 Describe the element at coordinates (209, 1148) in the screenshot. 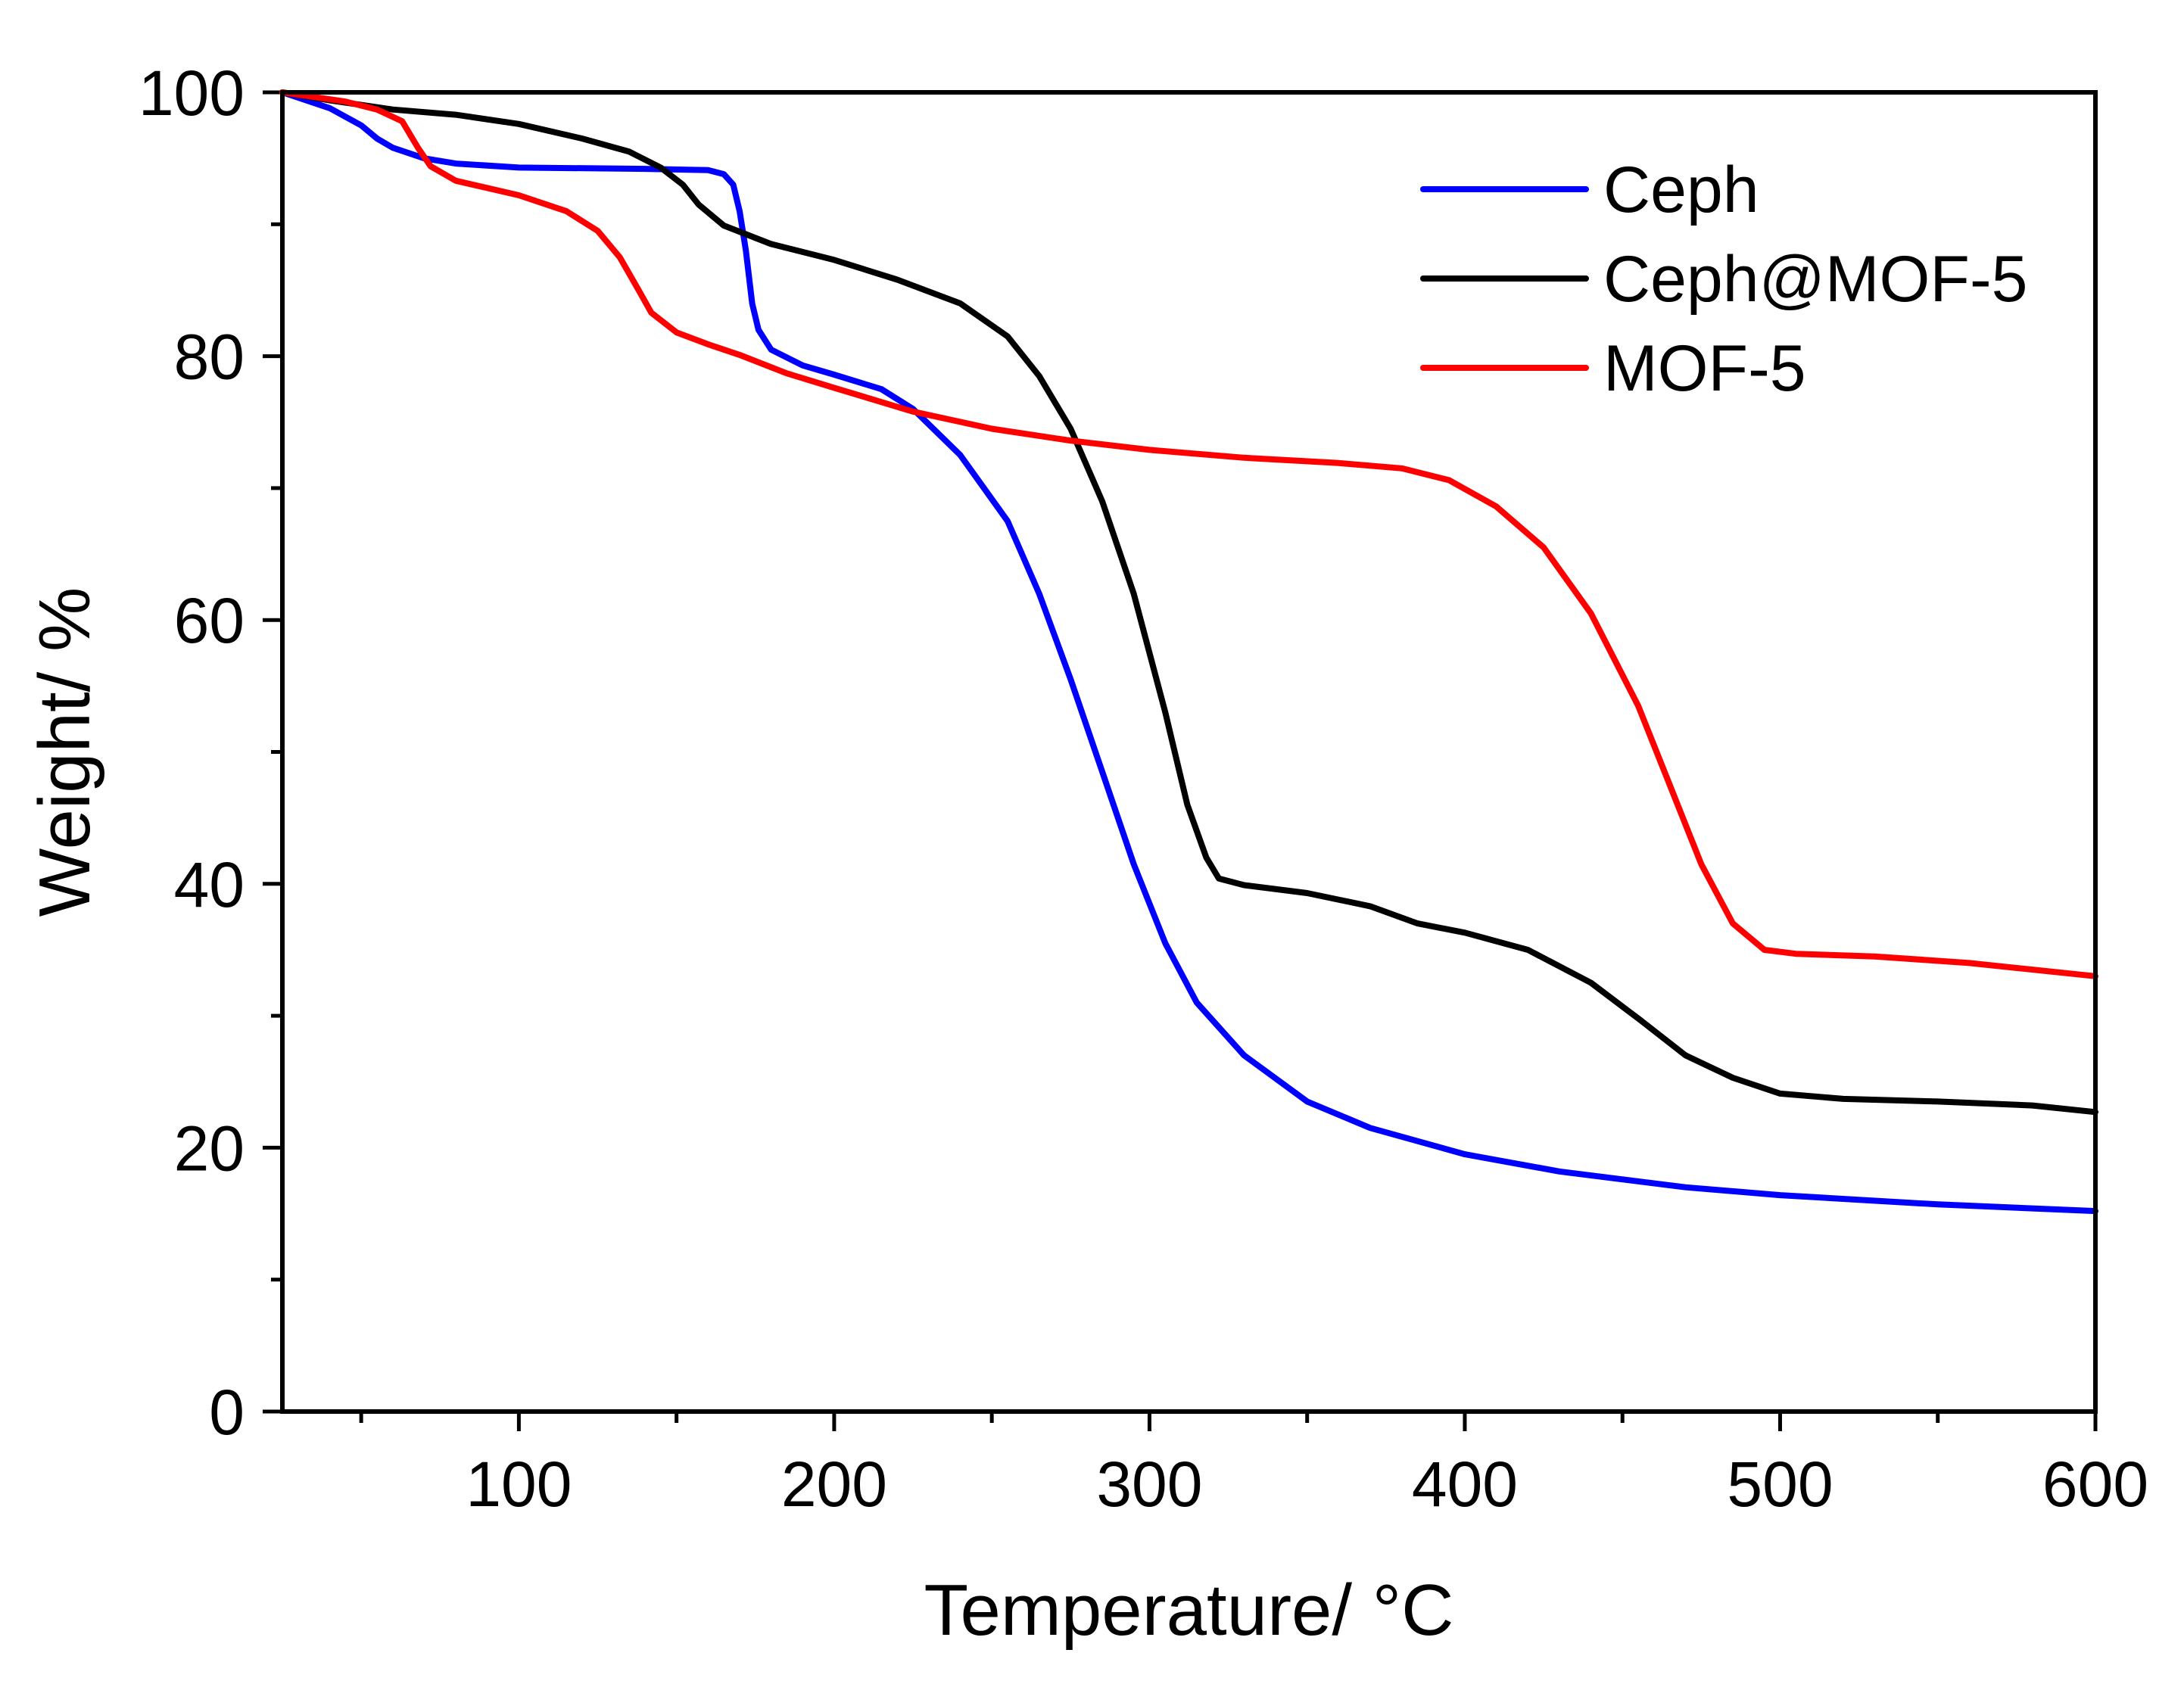

I see `y-tick-label: 20` at that location.